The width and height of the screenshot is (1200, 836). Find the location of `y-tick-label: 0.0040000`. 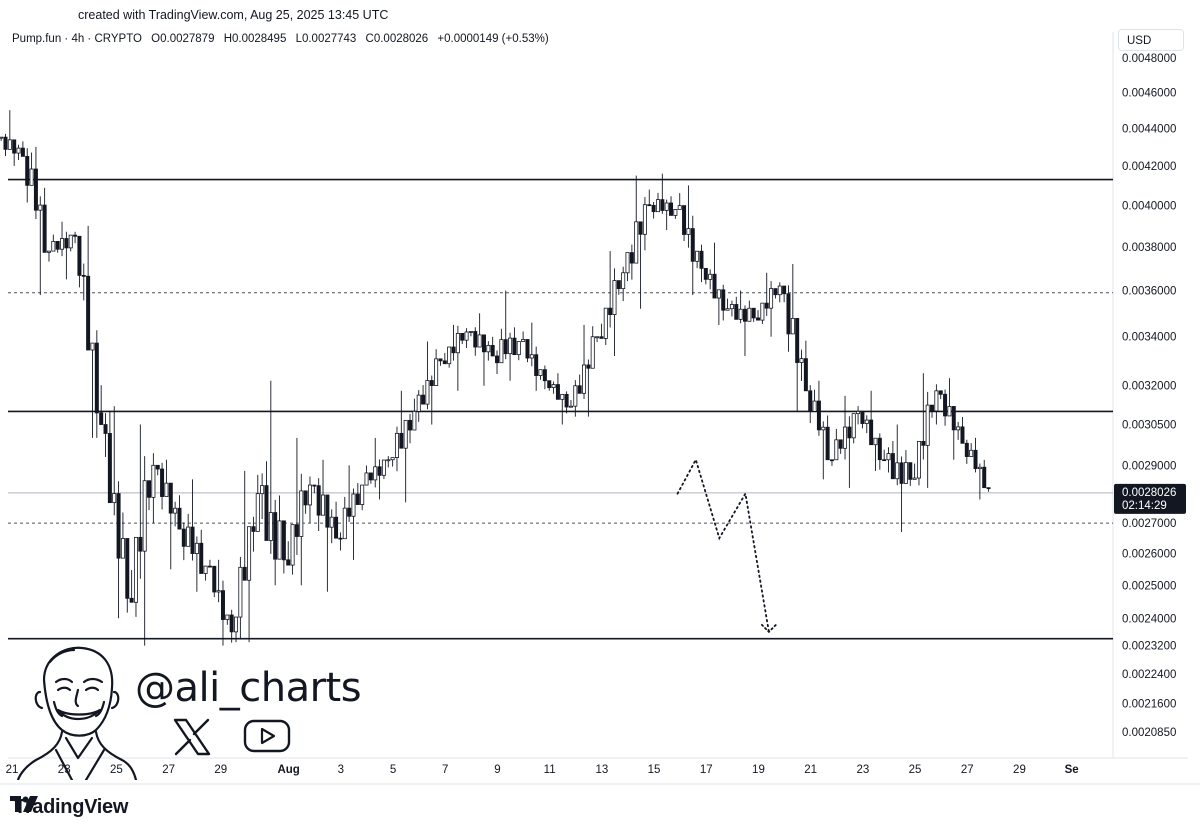

y-tick-label: 0.0040000 is located at coordinates (1149, 206).